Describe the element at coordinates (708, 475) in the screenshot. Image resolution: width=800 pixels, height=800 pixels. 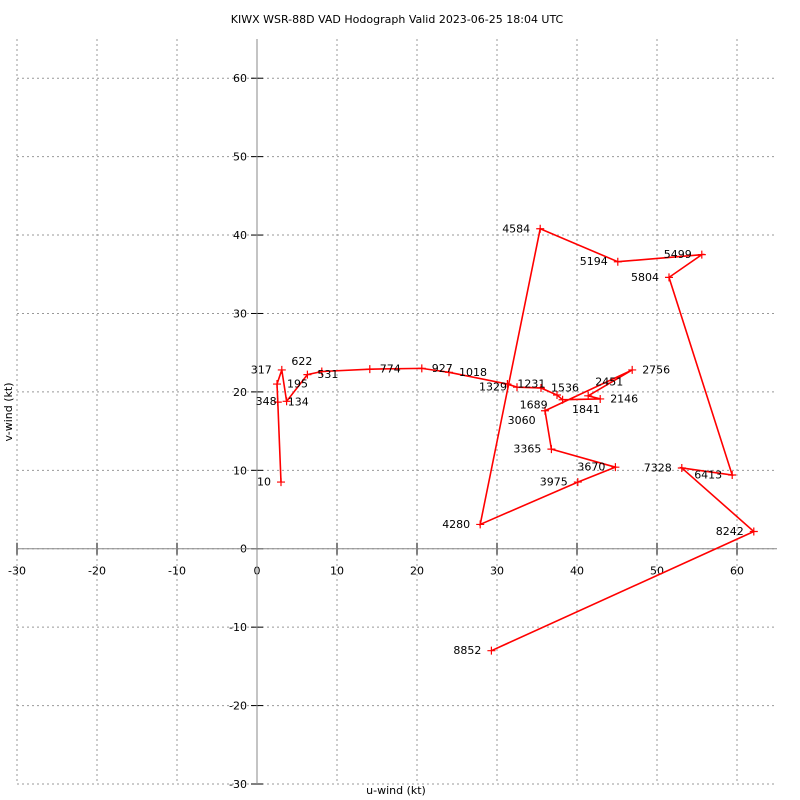
I see `data-point-label: 6413` at that location.